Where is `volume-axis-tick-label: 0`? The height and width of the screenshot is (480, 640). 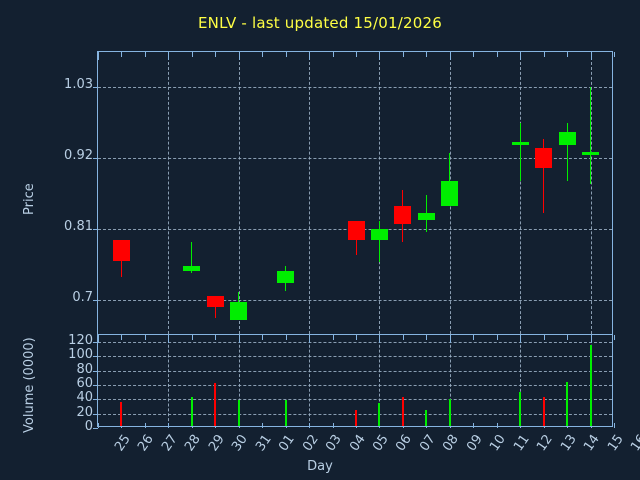
volume-axis-tick-label: 0 is located at coordinates (88, 426).